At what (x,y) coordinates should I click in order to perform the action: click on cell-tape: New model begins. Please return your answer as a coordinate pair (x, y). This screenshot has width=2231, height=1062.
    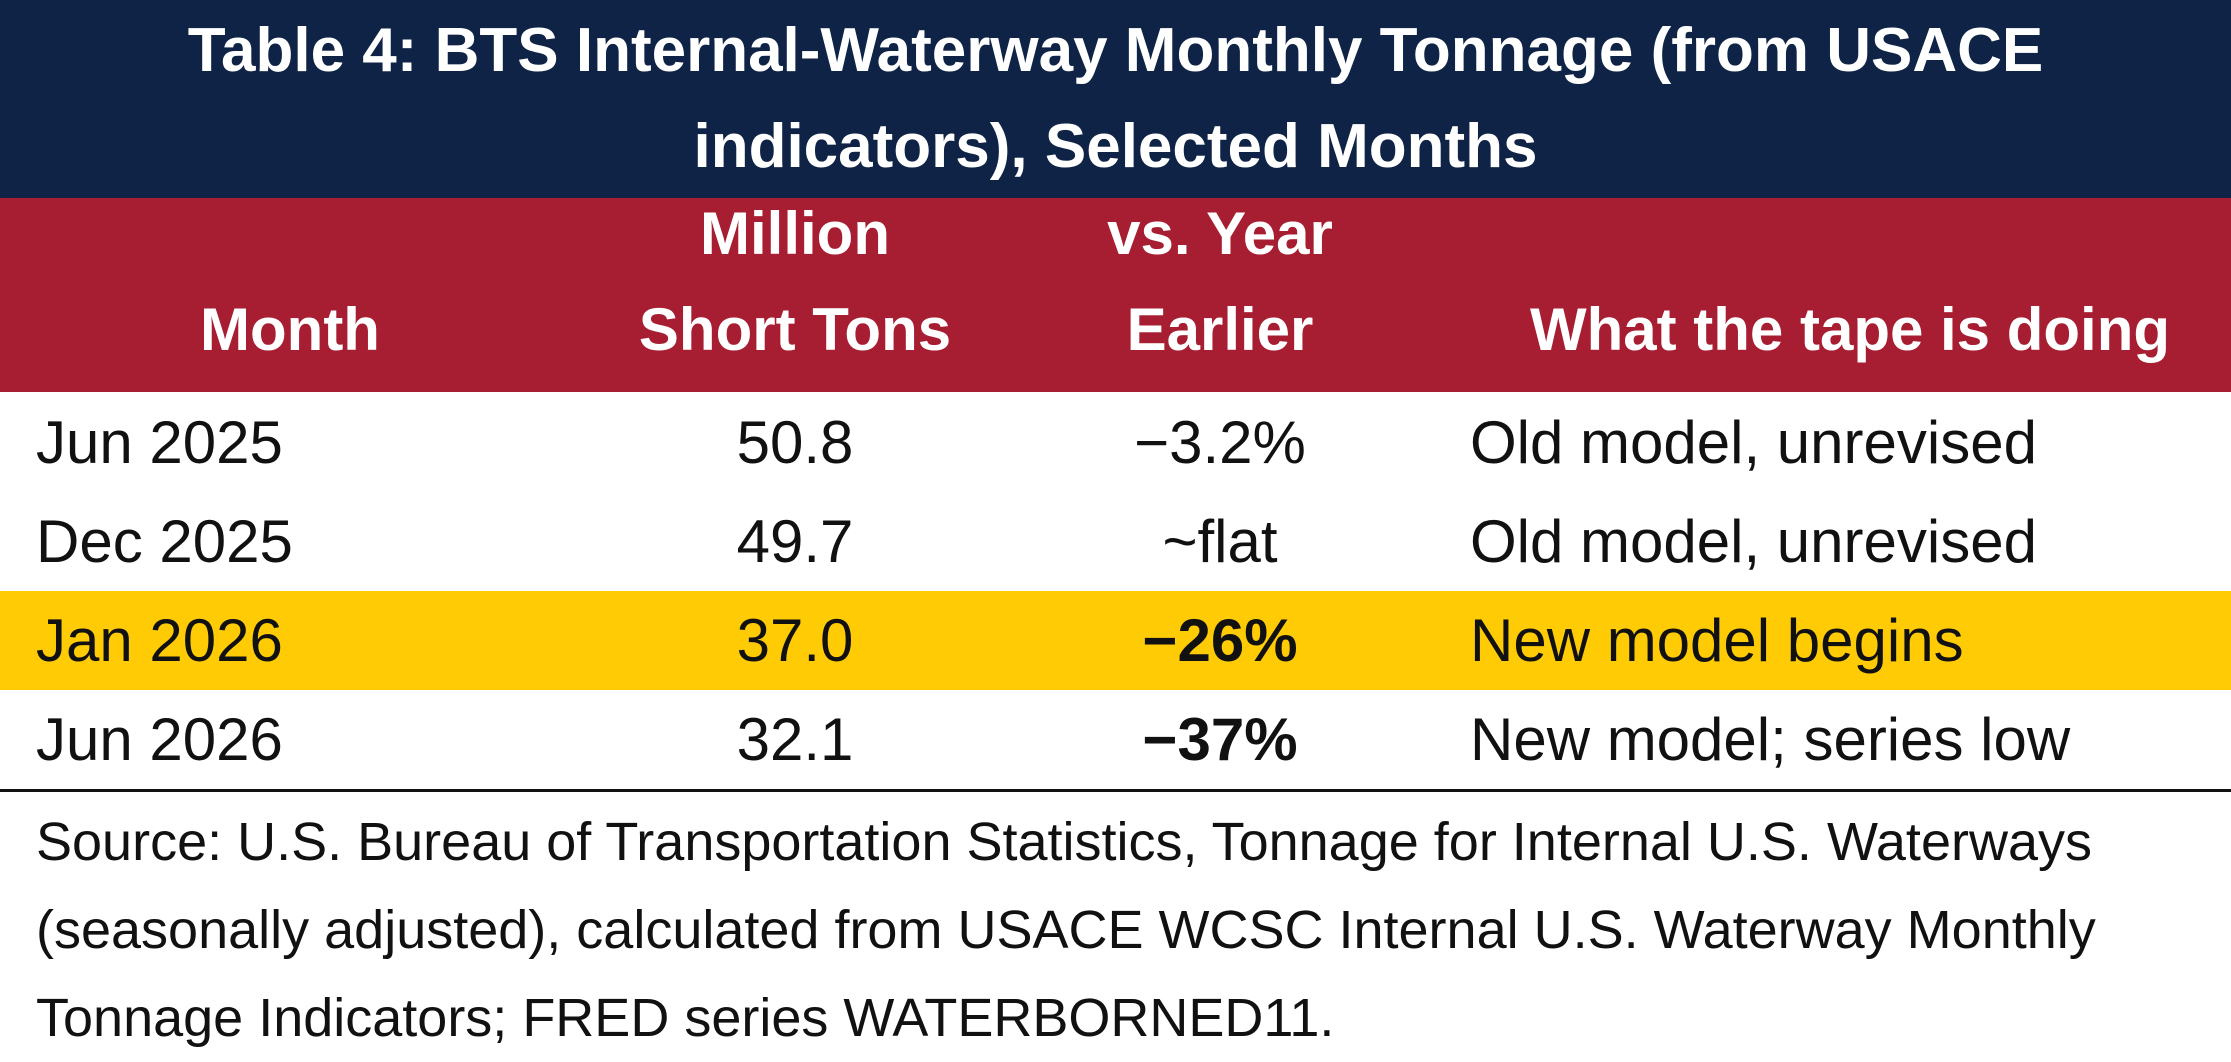
    Looking at the image, I should click on (1717, 640).